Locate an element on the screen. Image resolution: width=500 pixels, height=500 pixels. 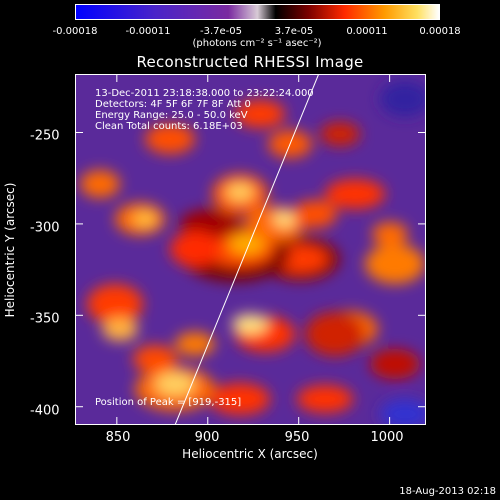
info-line-energy: Energy Range: 25.0 - 50.0 keV is located at coordinates (171, 115).